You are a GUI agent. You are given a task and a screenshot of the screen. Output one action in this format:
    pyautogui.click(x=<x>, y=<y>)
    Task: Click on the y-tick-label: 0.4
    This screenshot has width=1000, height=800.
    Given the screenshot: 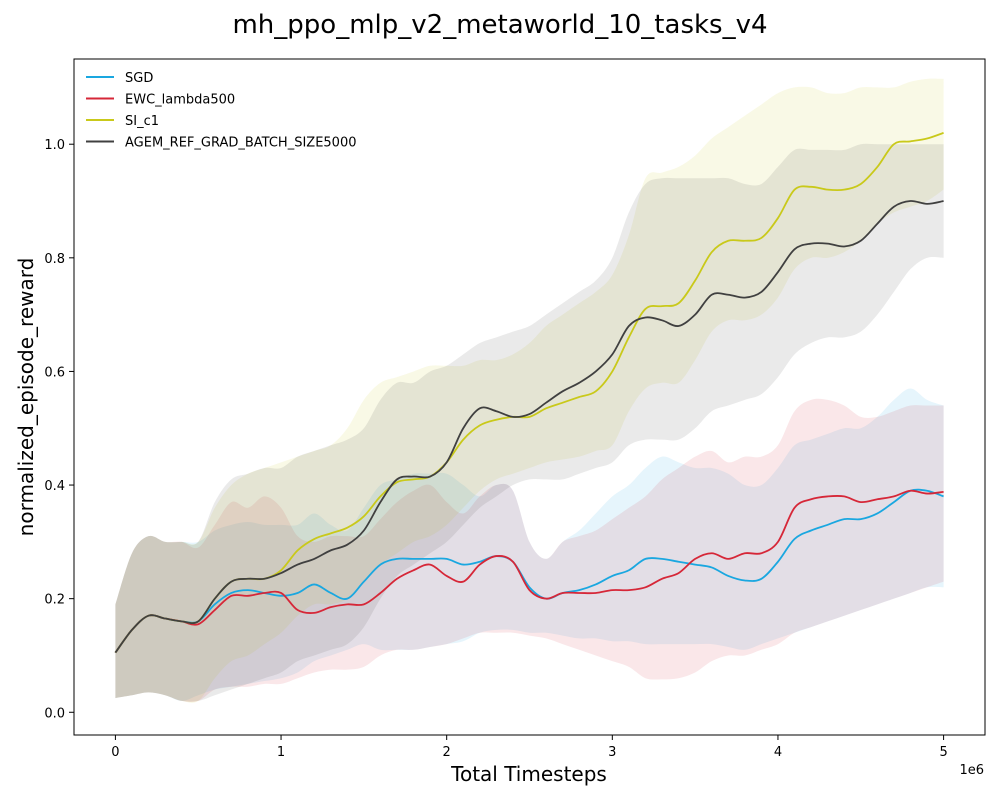 What is the action you would take?
    pyautogui.click(x=54, y=486)
    